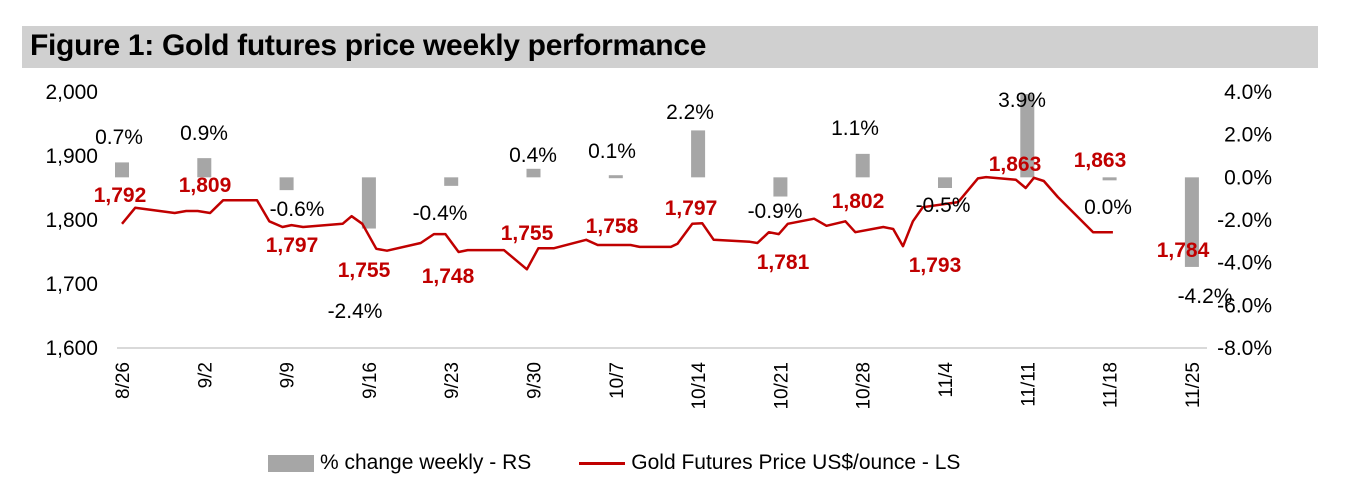 The height and width of the screenshot is (486, 1345). I want to click on x-tick-label: 10/28, so click(864, 386).